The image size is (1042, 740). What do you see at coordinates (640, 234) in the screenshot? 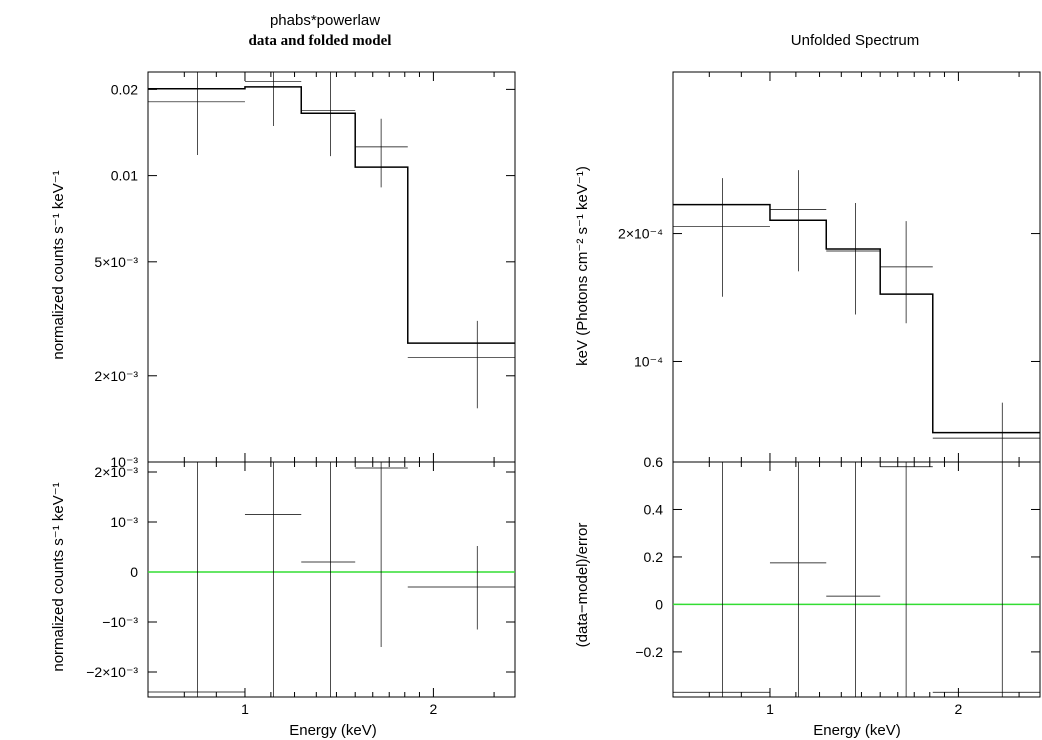
I see `y-tick-label: 2×10⁻⁴` at bounding box center [640, 234].